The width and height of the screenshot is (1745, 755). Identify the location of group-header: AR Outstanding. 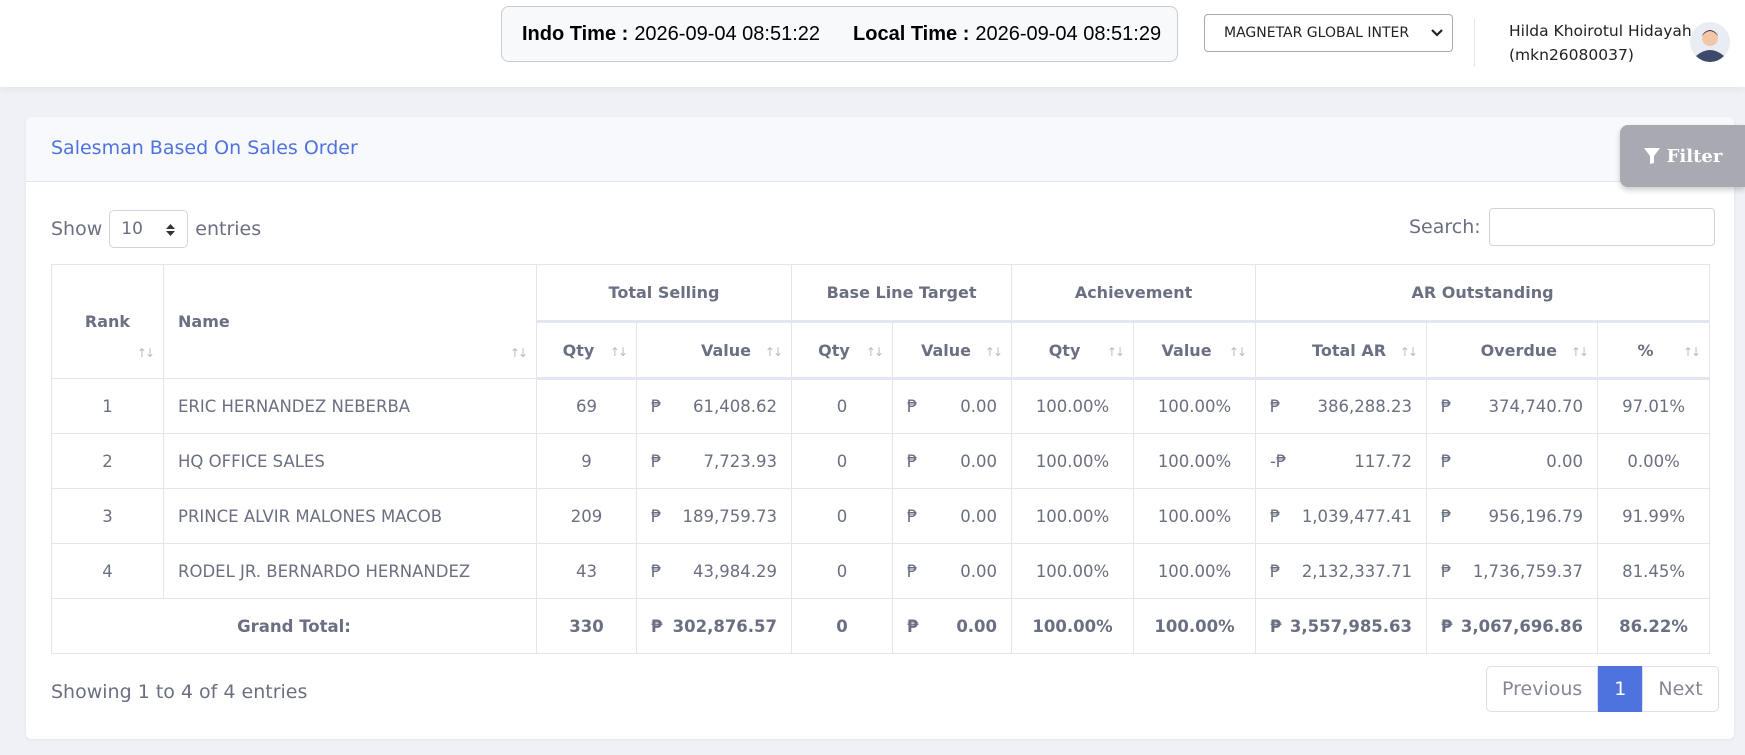
(1483, 293).